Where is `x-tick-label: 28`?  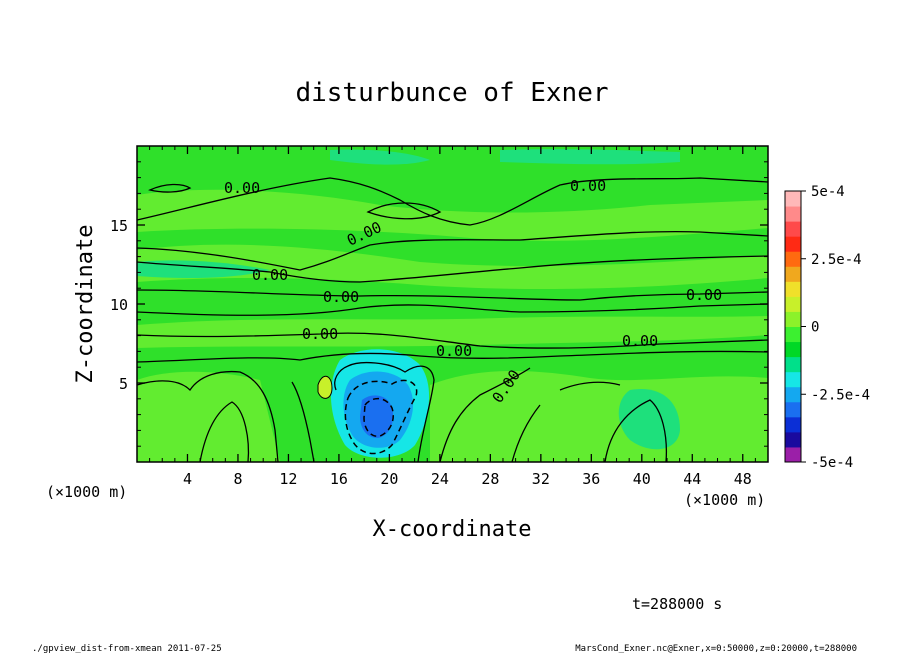
x-tick-label: 28 is located at coordinates (490, 479).